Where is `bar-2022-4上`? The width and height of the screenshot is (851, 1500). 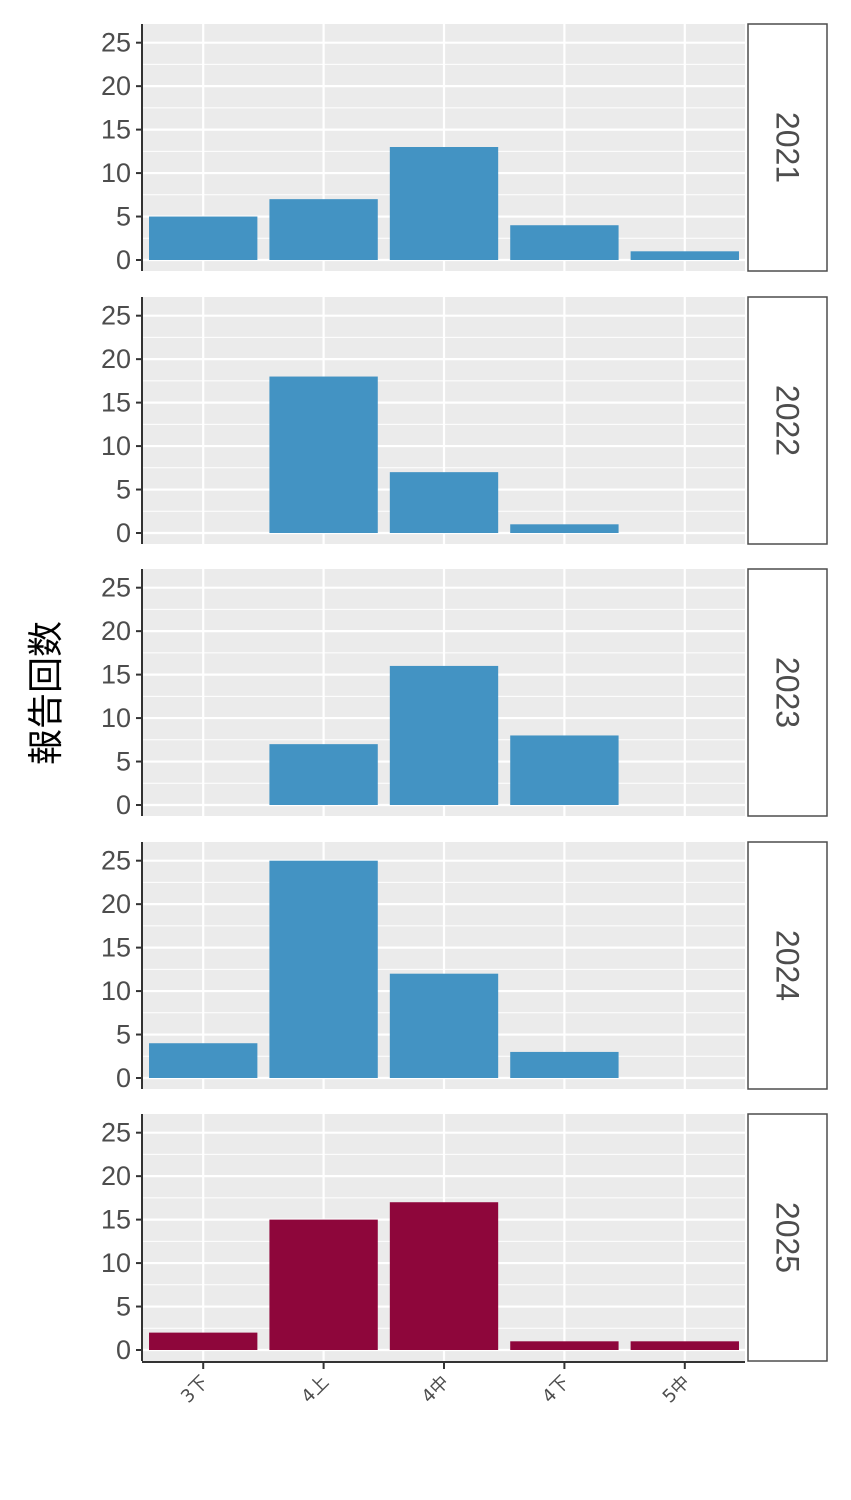 bar-2022-4上 is located at coordinates (323, 454).